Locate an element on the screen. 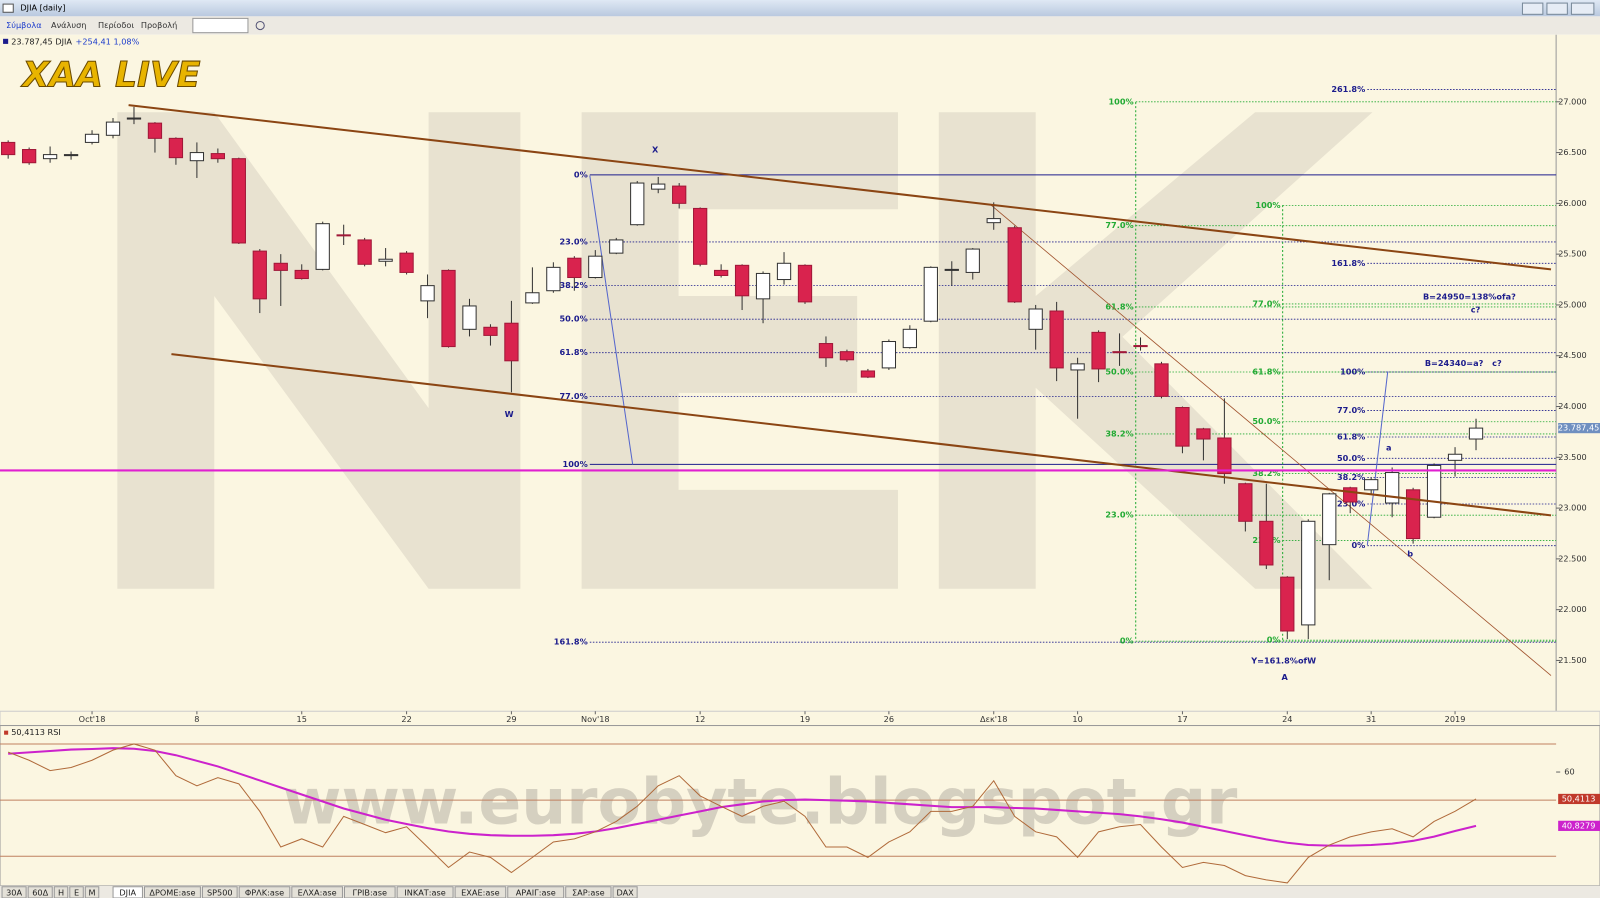 The width and height of the screenshot is (1600, 898). y-tick-label: 23.000 is located at coordinates (1572, 508).